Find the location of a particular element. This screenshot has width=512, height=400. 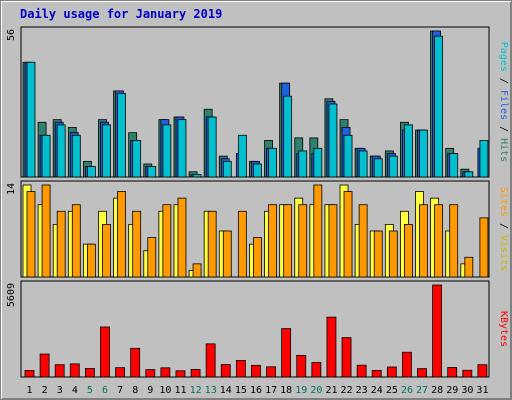

x-tick-label-29: 29 is located at coordinates (452, 390).